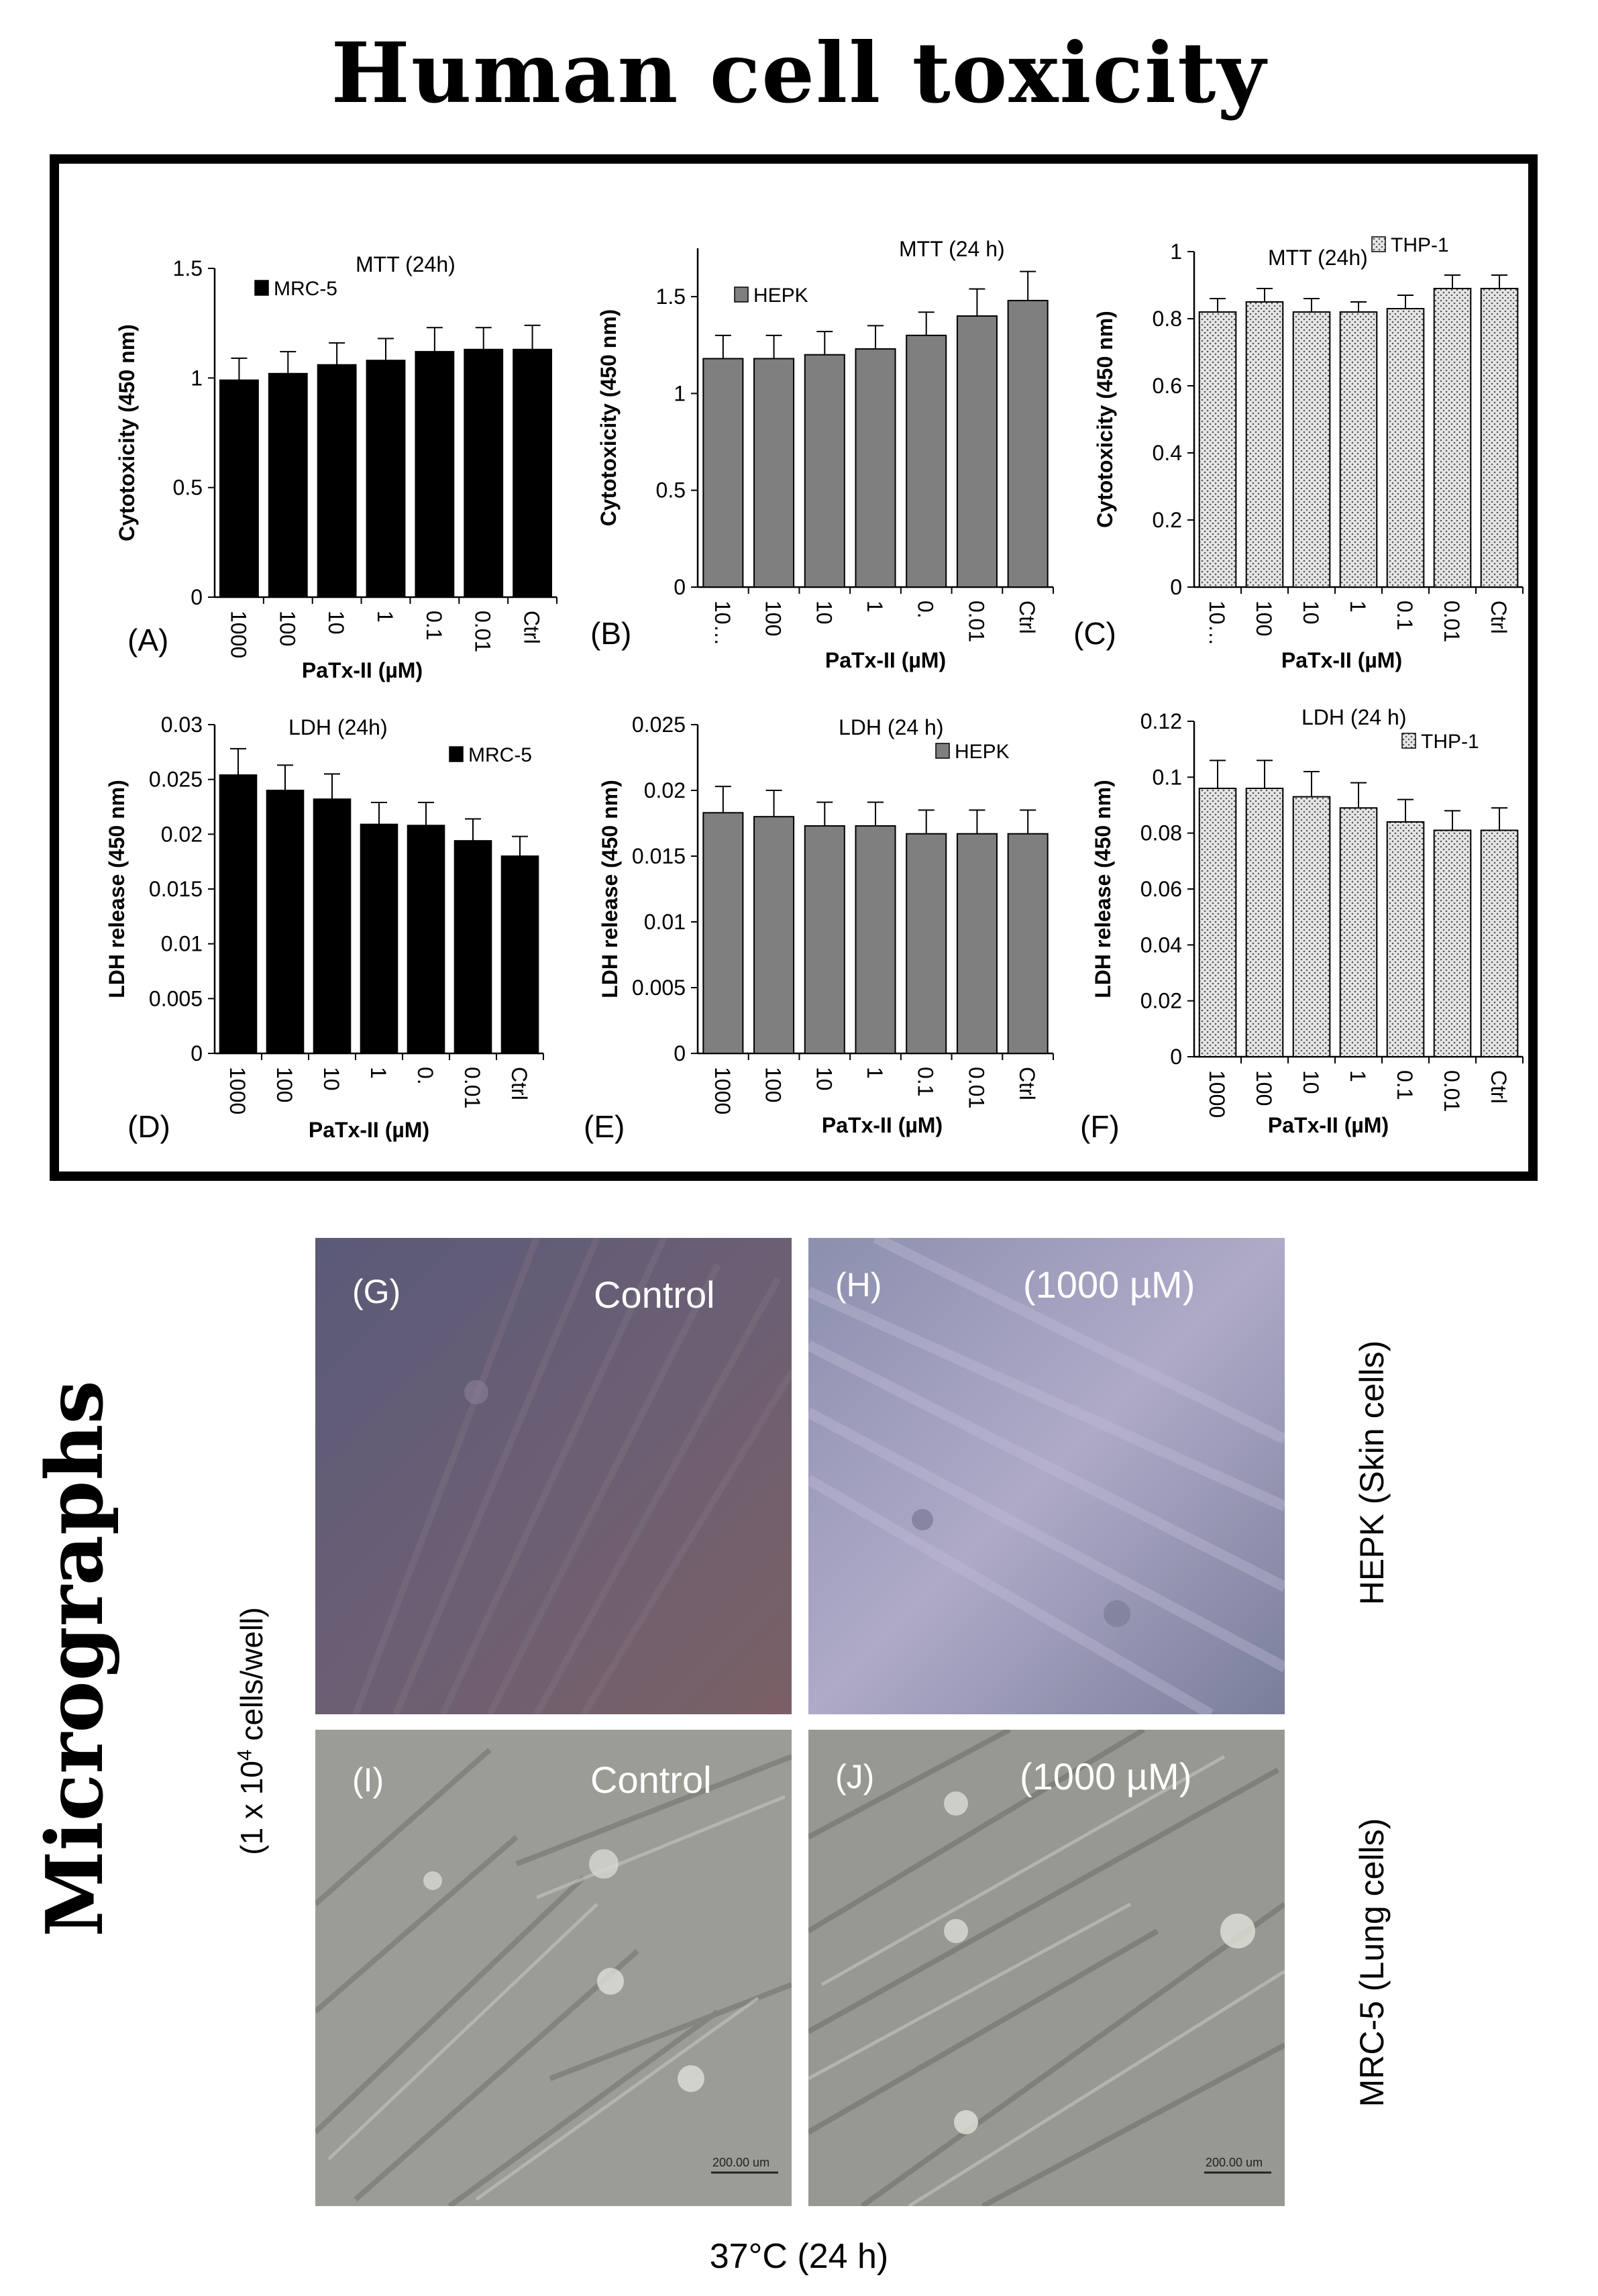 Image resolution: width=1598 pixels, height=2296 pixels. I want to click on panel-label: (E), so click(604, 1126).